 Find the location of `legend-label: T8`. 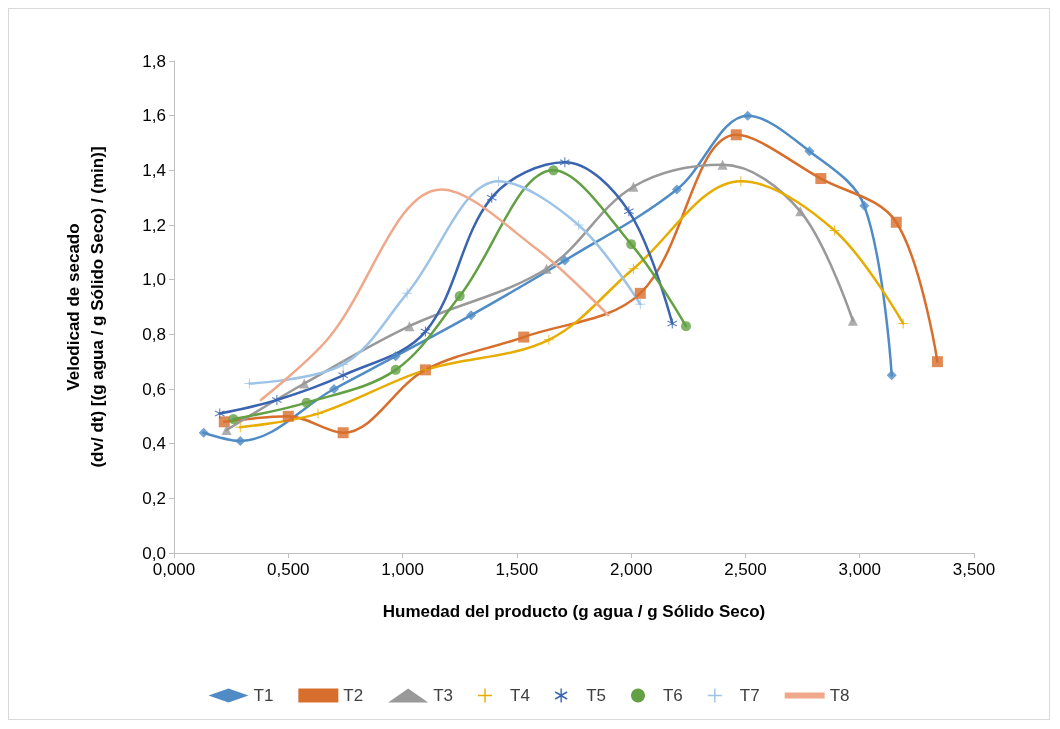

legend-label: T8 is located at coordinates (839, 695).